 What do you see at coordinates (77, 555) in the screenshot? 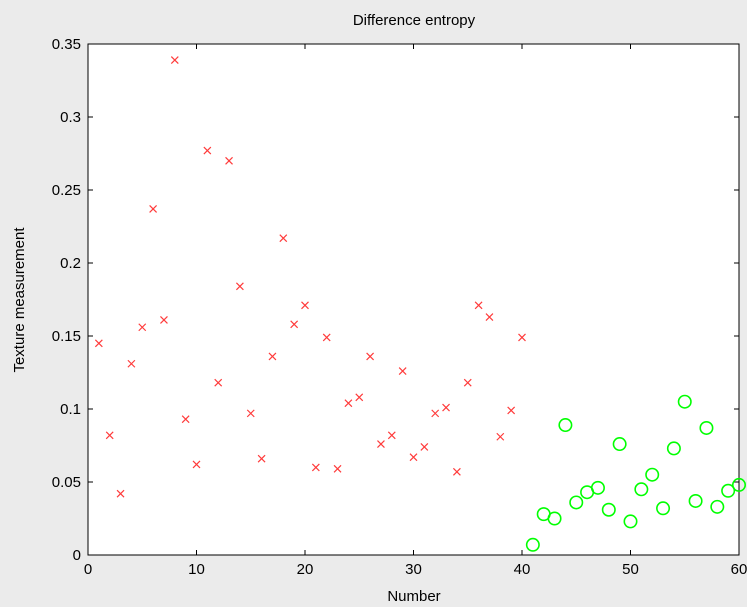
I see `y-tick-label: 0` at bounding box center [77, 555].